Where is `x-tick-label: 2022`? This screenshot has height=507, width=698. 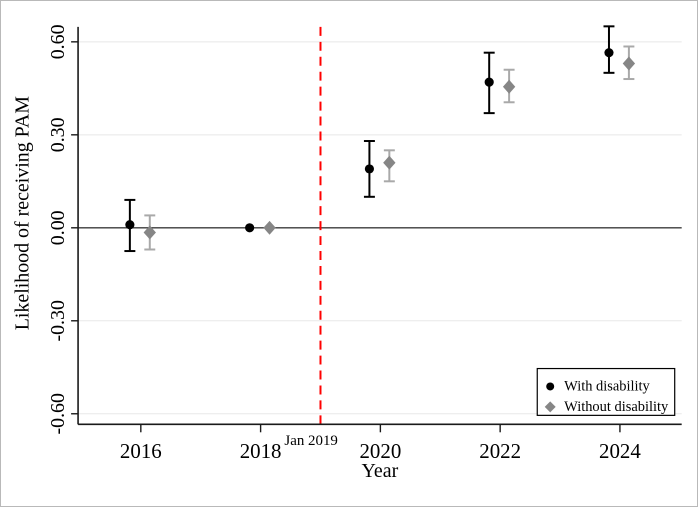
x-tick-label: 2022 is located at coordinates (500, 451).